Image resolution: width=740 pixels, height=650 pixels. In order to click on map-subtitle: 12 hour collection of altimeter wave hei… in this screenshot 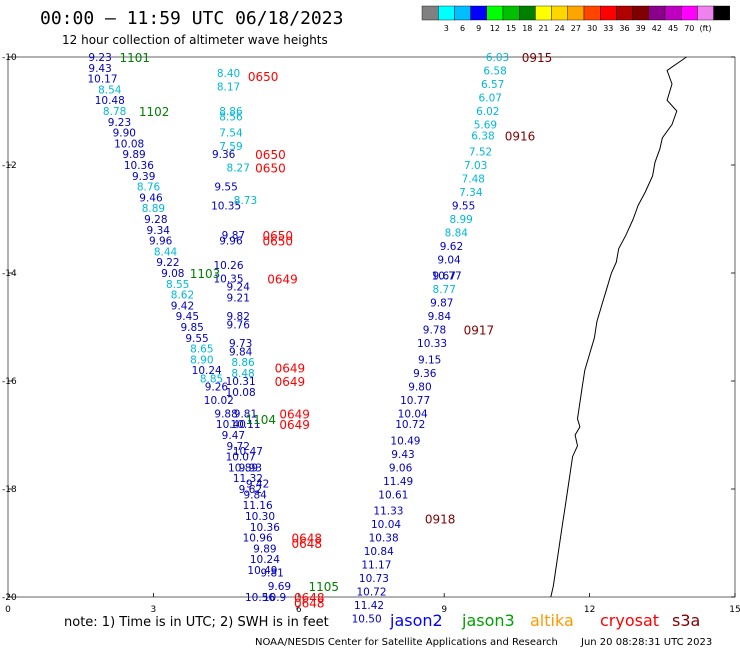, I will do `click(195, 40)`.